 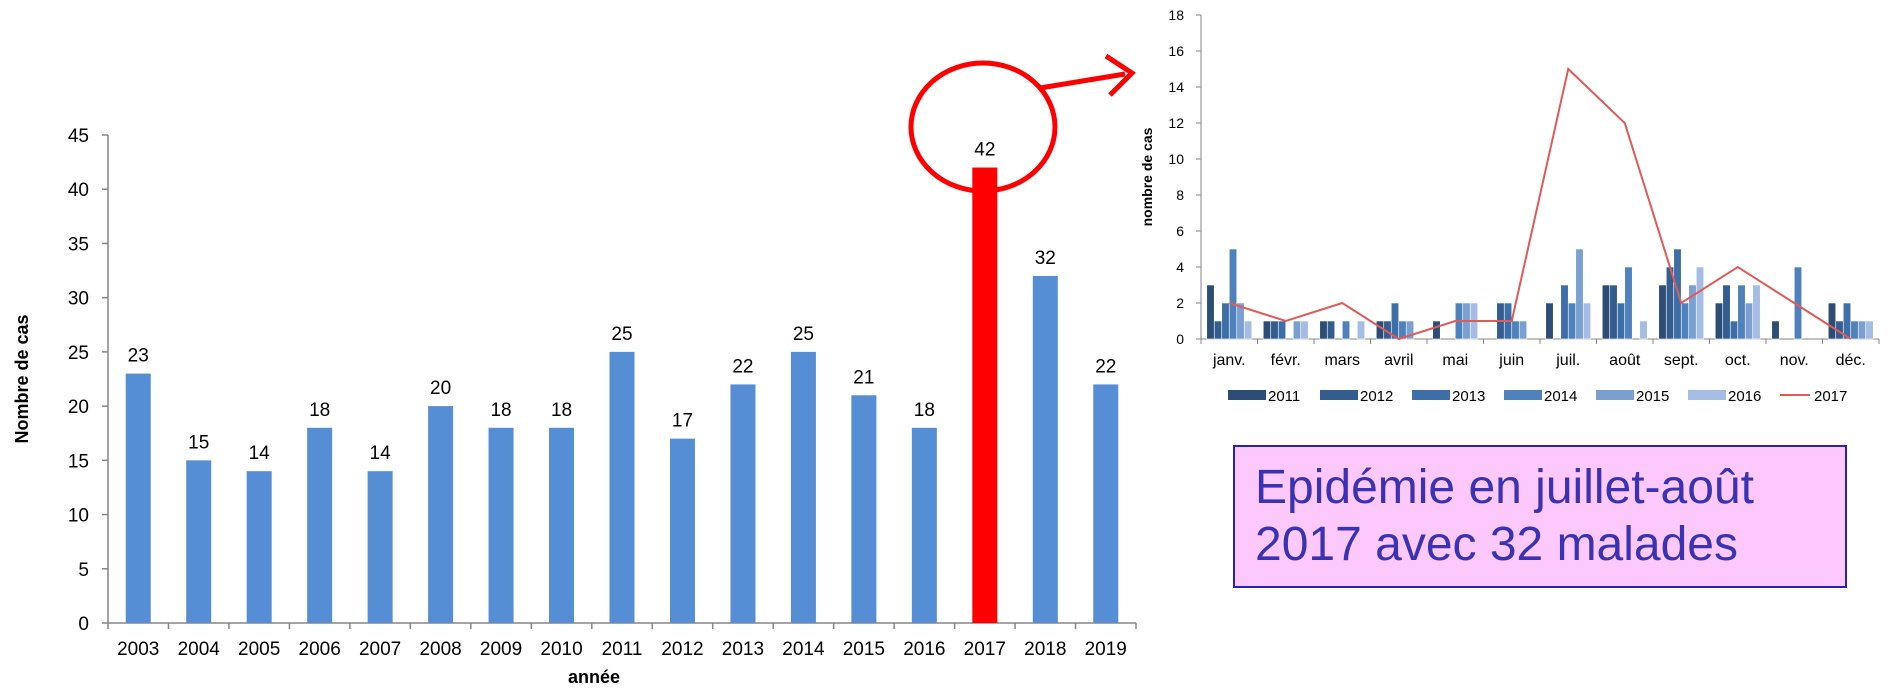 What do you see at coordinates (1564, 312) in the screenshot?
I see `bar-2013-juil.` at bounding box center [1564, 312].